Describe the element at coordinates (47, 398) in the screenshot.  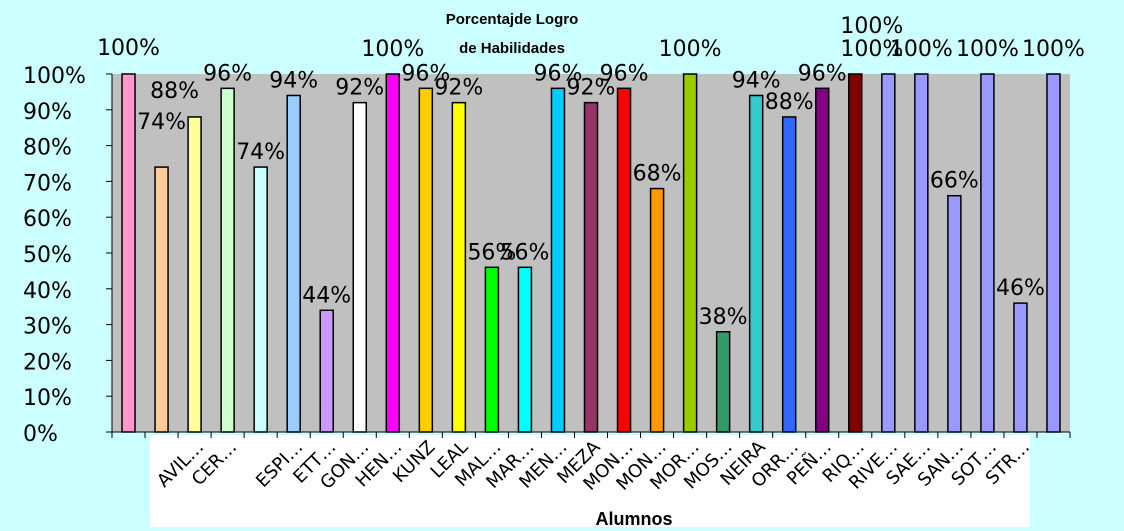
I see `y-tick-label: 10%` at that location.